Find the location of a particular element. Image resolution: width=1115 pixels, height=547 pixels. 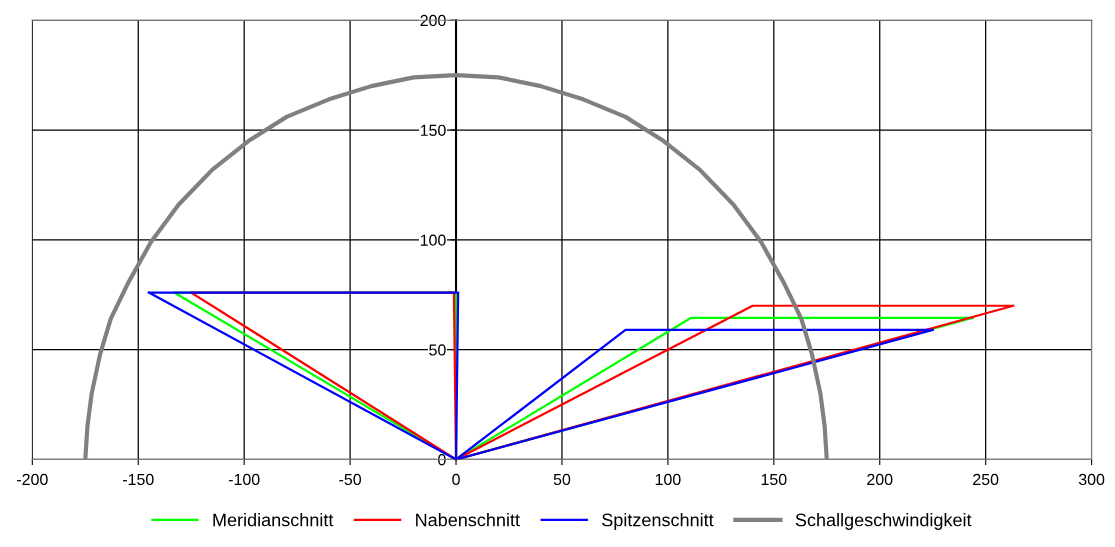

x-tick-label: 0 is located at coordinates (456, 479).